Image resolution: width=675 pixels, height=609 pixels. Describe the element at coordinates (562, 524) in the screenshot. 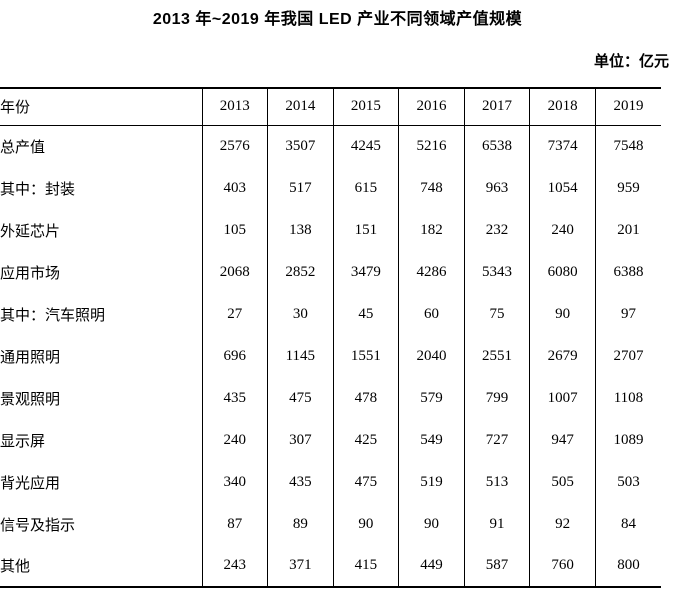

I see `value-cell: 92` at that location.